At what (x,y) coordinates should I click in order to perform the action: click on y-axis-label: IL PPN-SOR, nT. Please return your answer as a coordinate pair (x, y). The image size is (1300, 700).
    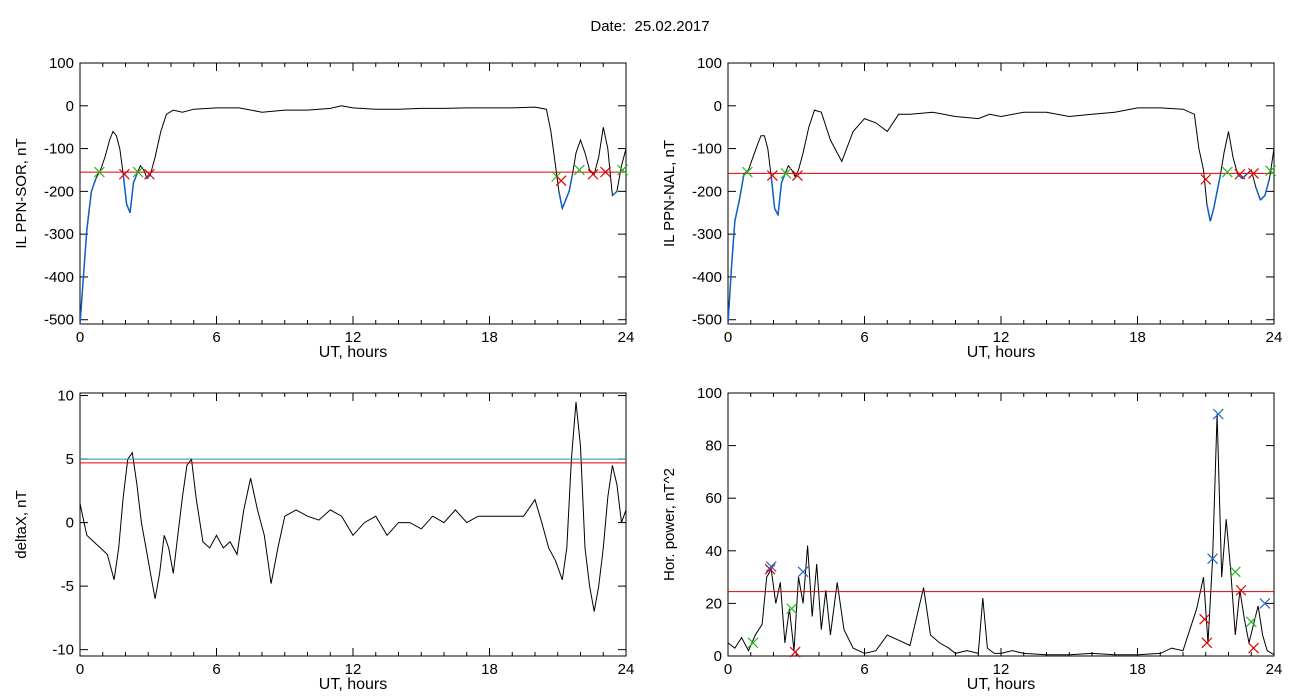
    Looking at the image, I should click on (21, 193).